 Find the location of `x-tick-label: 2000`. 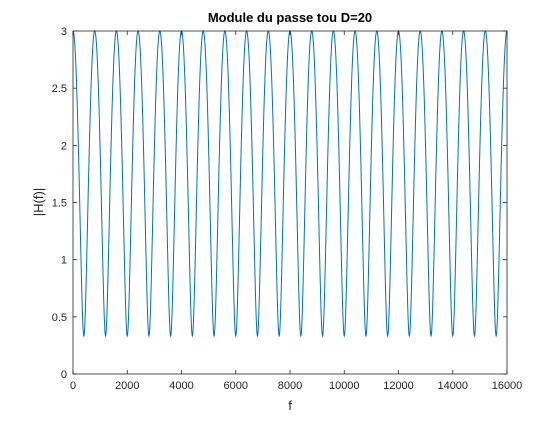

x-tick-label: 2000 is located at coordinates (127, 386).